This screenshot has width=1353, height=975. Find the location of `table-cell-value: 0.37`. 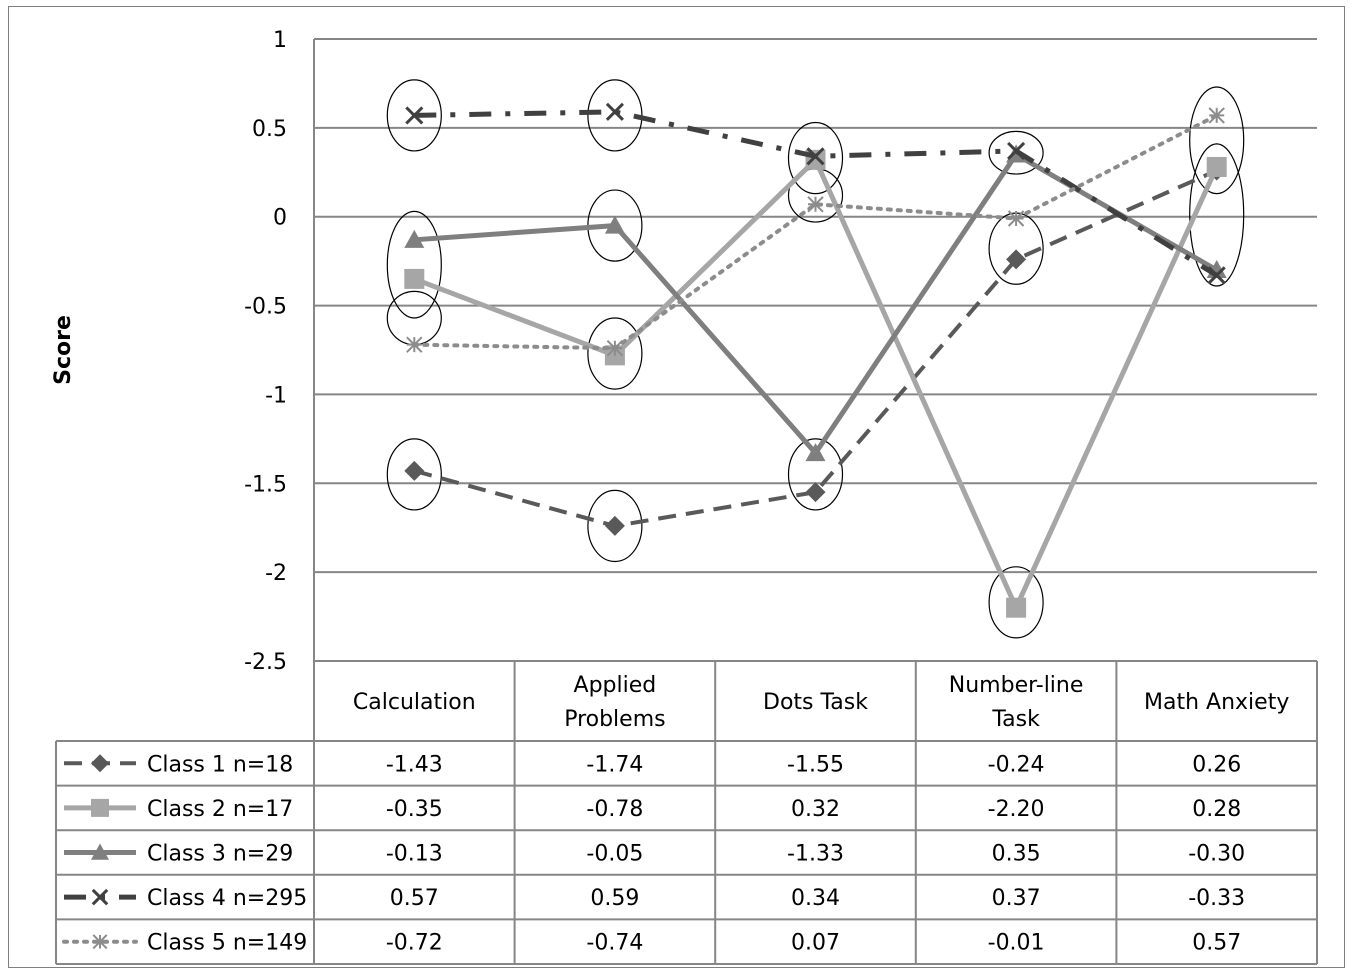

table-cell-value: 0.37 is located at coordinates (1016, 898).